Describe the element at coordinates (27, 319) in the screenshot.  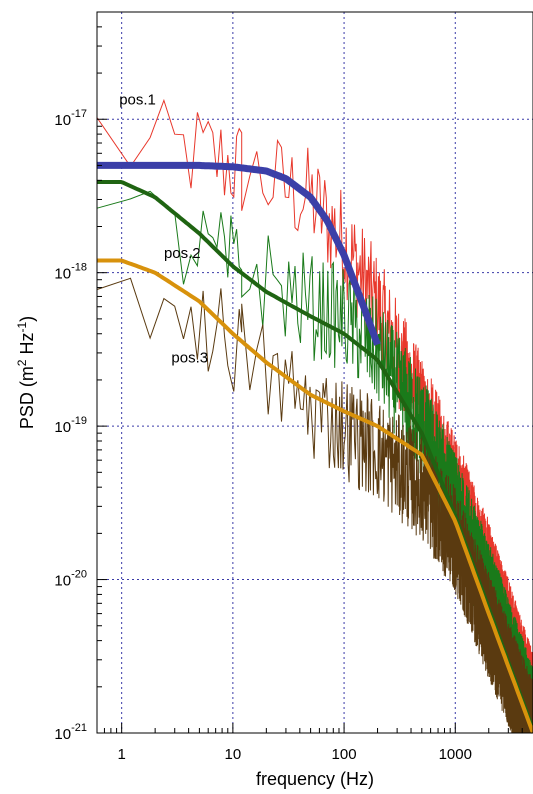
I see `y-axis-title-end: )` at that location.